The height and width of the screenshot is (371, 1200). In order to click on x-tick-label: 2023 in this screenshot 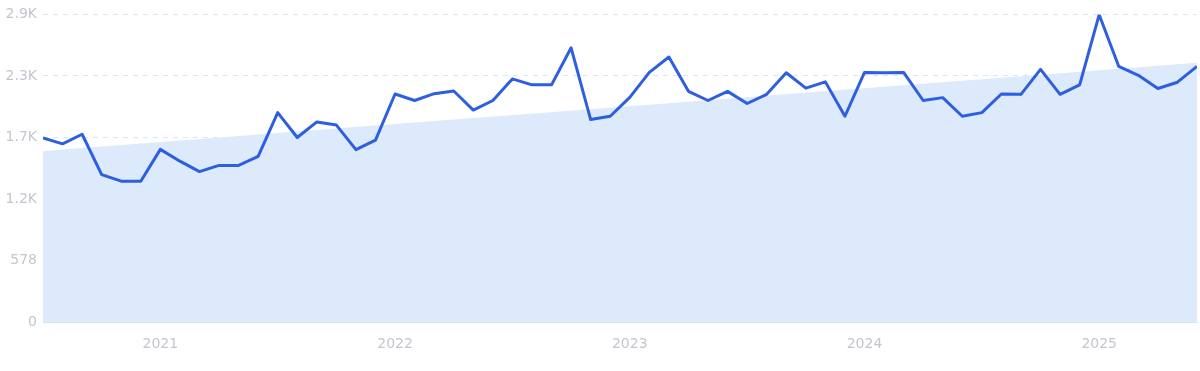, I will do `click(629, 343)`.